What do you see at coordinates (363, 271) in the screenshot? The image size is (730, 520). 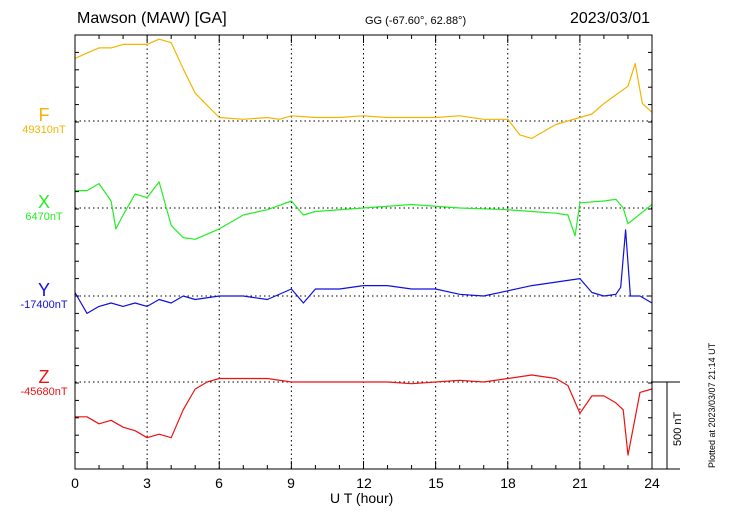 I see `series-Y-line` at bounding box center [363, 271].